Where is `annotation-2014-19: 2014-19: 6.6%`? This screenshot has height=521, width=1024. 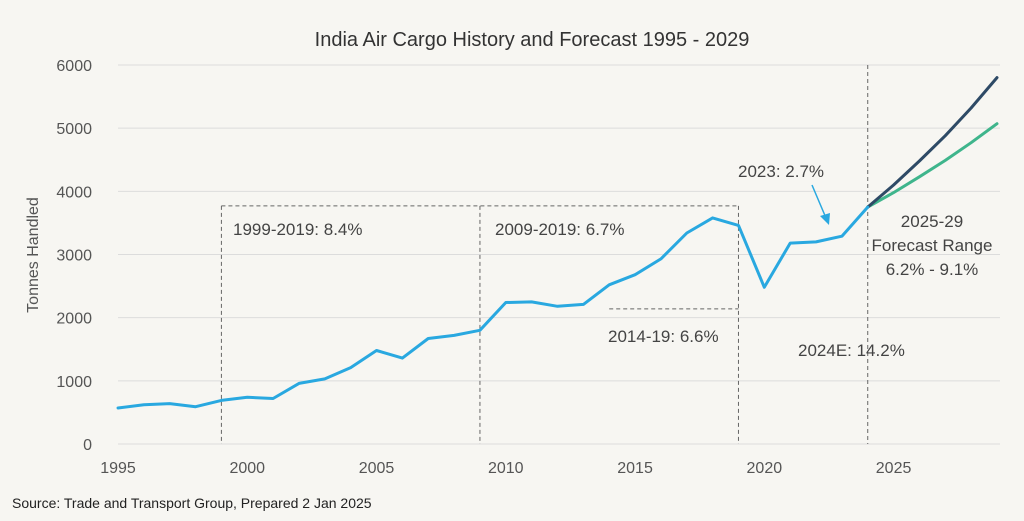 annotation-2014-19: 2014-19: 6.6% is located at coordinates (663, 336).